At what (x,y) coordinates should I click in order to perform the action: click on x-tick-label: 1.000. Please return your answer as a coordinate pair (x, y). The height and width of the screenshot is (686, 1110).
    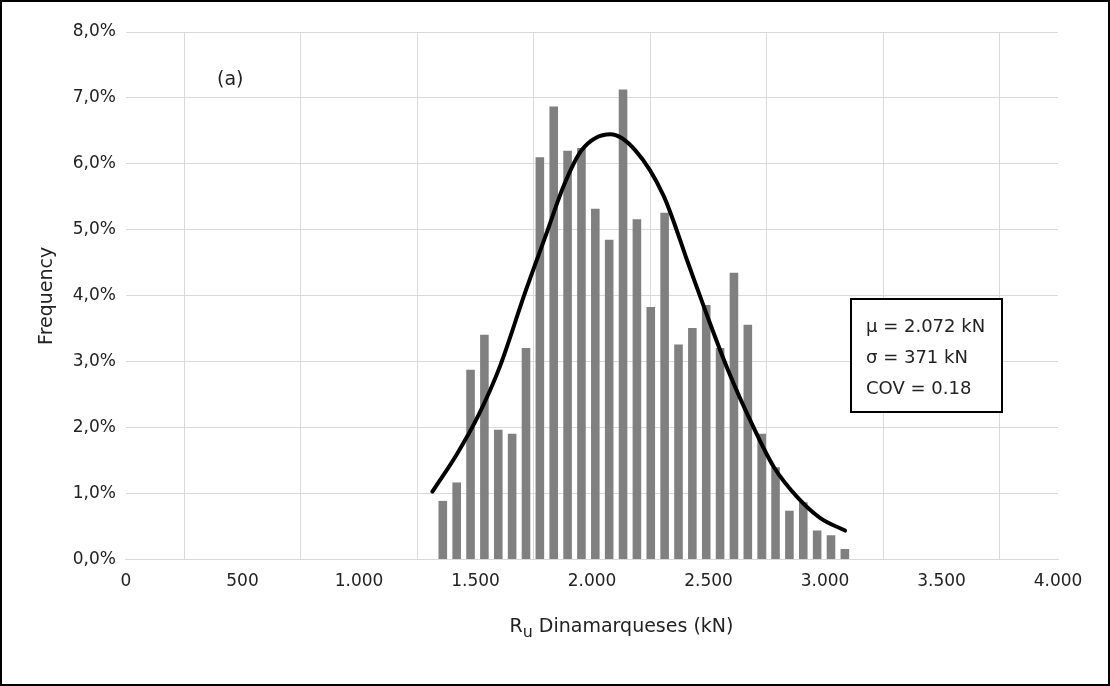
    Looking at the image, I should click on (359, 580).